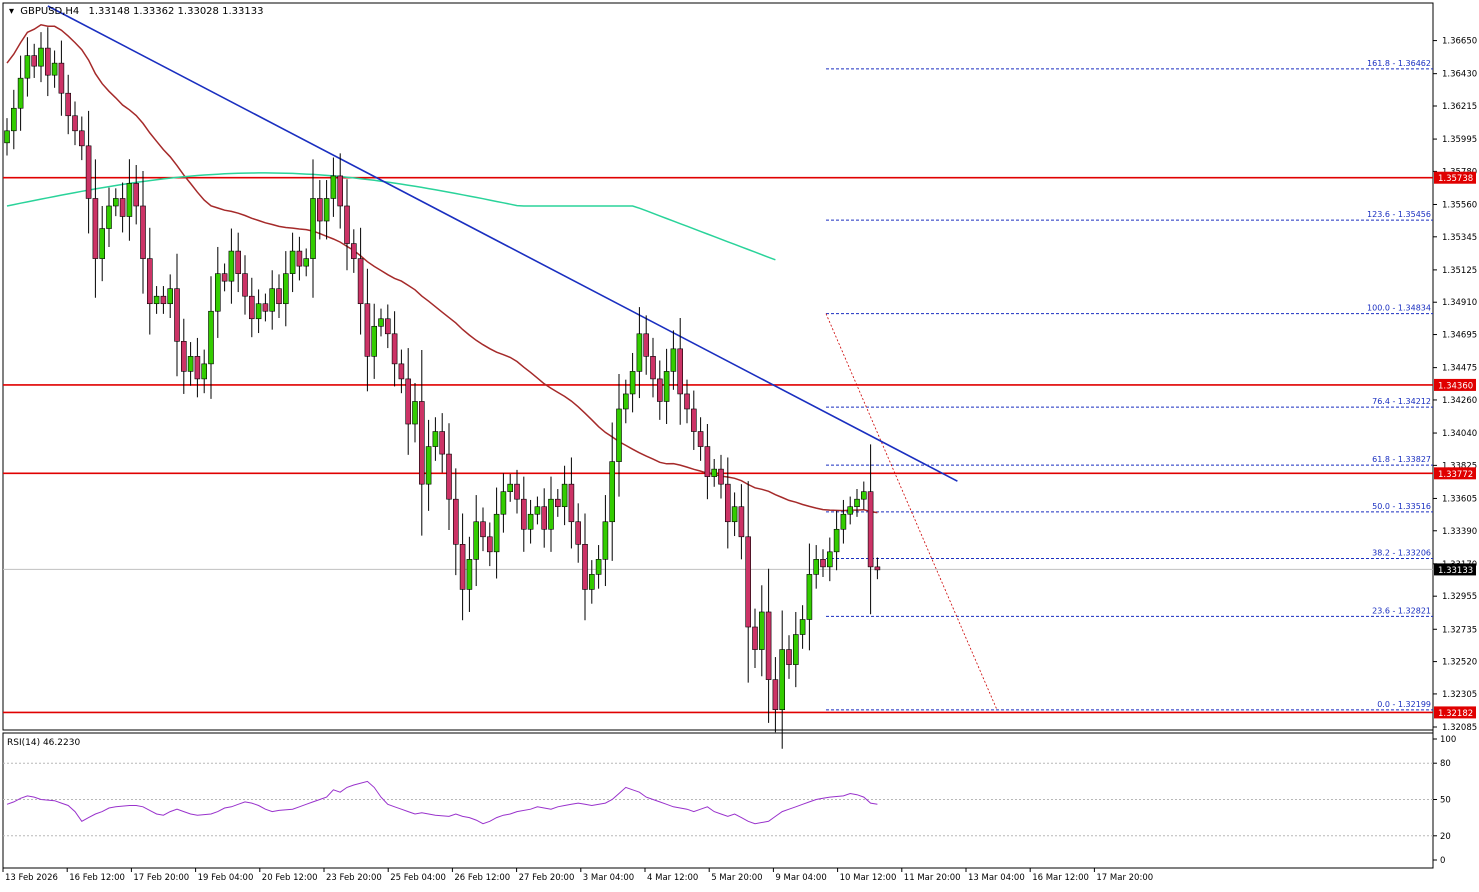 This screenshot has width=1479, height=892. What do you see at coordinates (1124, 878) in the screenshot?
I see `time-tick-label: 17 Mar 20:00` at bounding box center [1124, 878].